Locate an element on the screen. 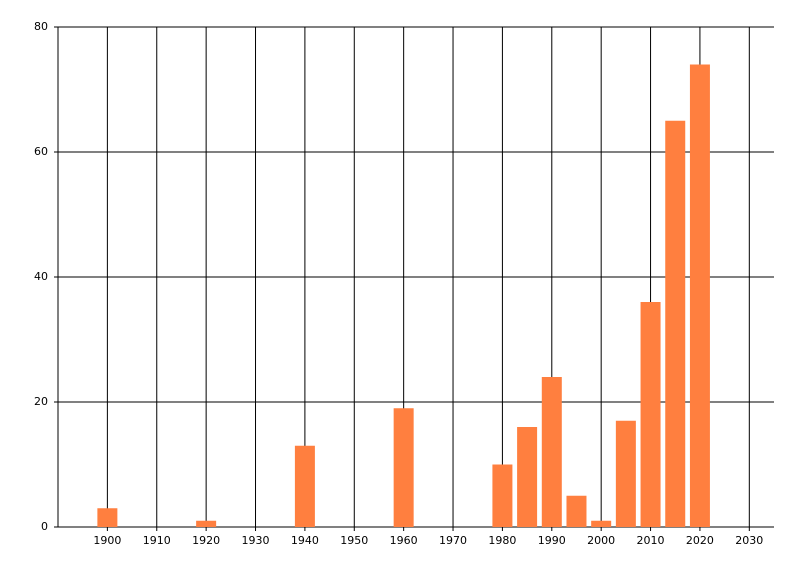 Image resolution: width=800 pixels, height=576 pixels. y-tick-label: 0 is located at coordinates (44, 526).